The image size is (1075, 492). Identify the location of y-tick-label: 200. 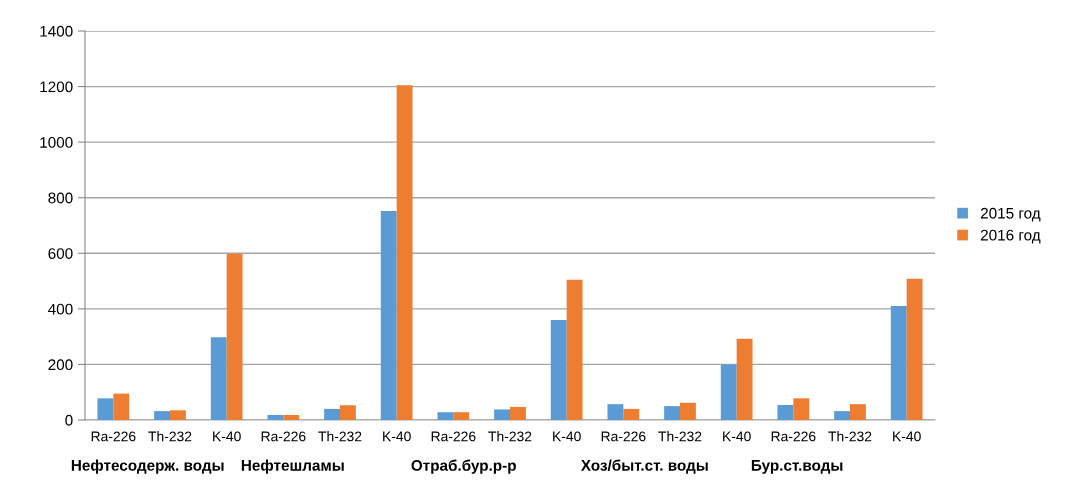
(60, 365).